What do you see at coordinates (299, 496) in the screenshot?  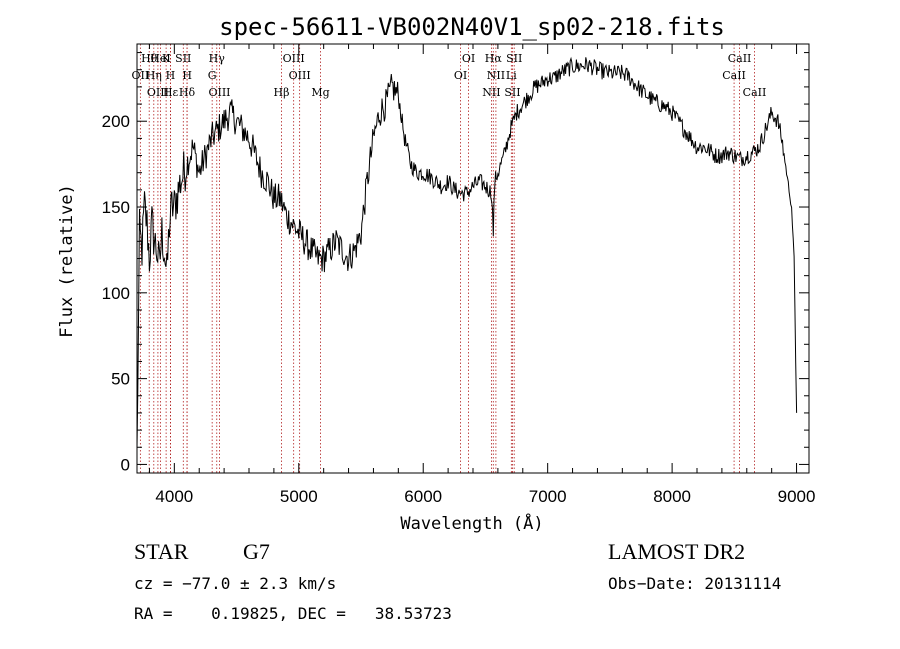 I see `x-tick-label: 5000` at bounding box center [299, 496].